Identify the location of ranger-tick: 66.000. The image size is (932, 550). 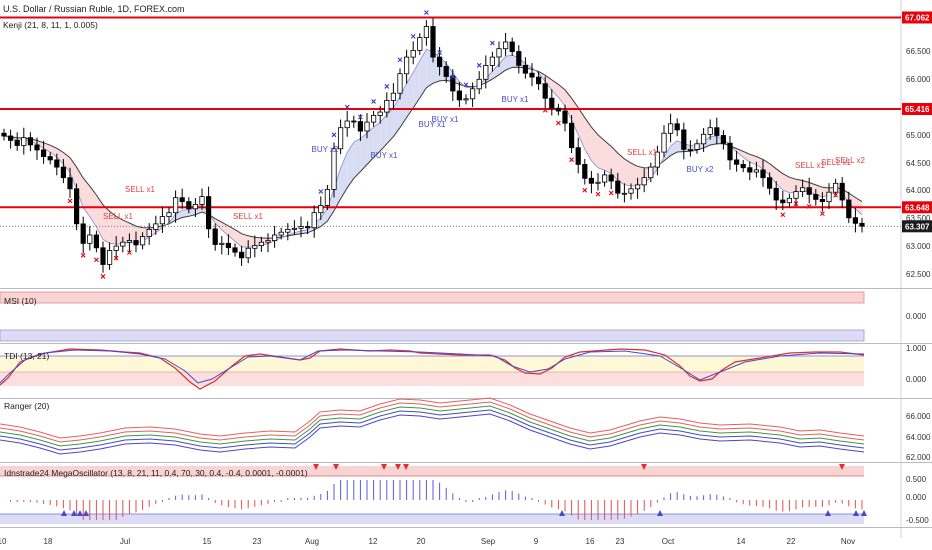
(918, 416).